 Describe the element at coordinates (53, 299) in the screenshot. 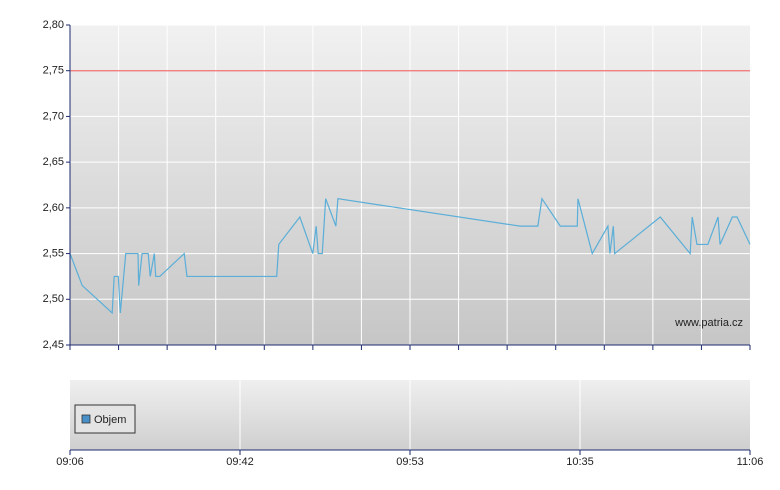

I see `y-tick-label: 2,50` at that location.